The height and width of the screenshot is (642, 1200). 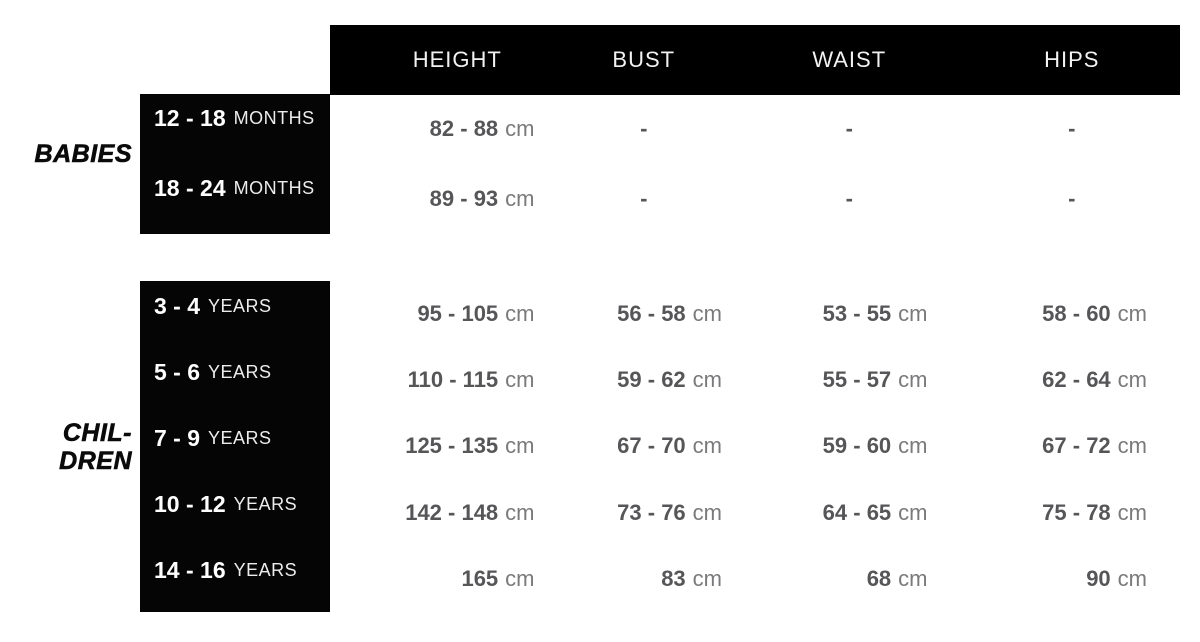 I want to click on age-range: 10 - 12, so click(x=190, y=504).